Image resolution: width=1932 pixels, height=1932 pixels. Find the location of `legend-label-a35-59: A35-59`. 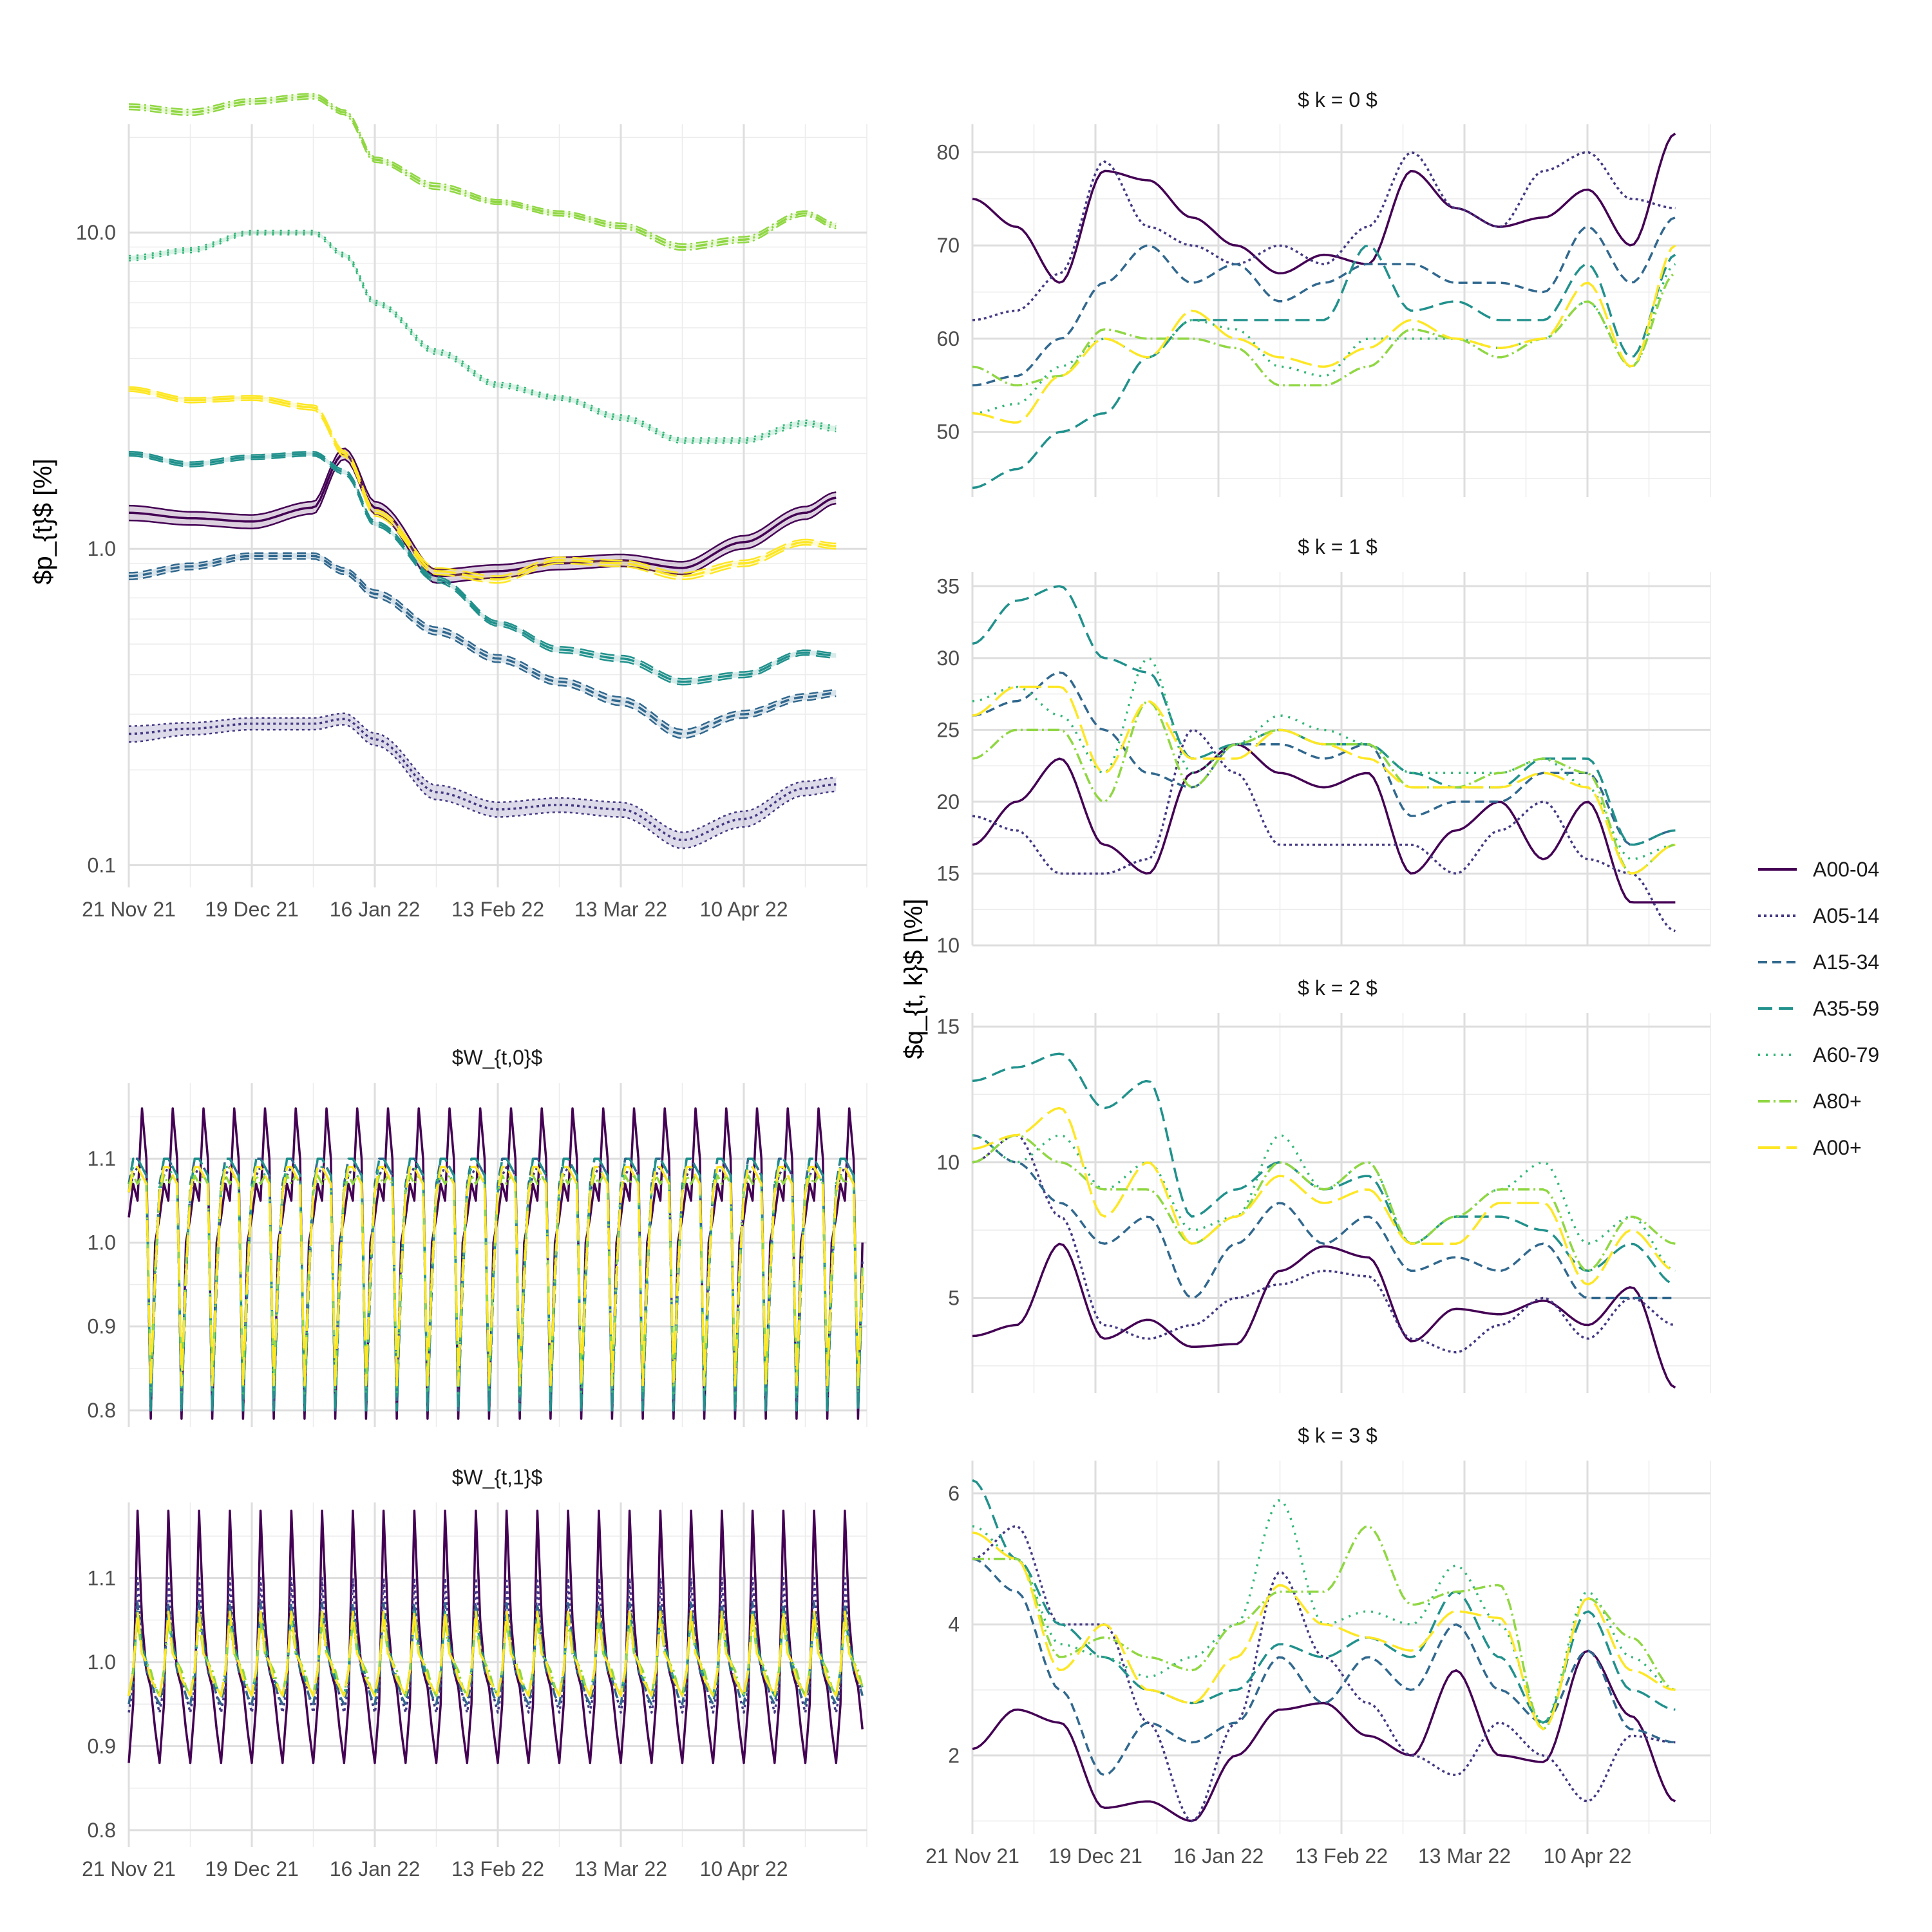

legend-label-a35-59: A35-59 is located at coordinates (1846, 1008).